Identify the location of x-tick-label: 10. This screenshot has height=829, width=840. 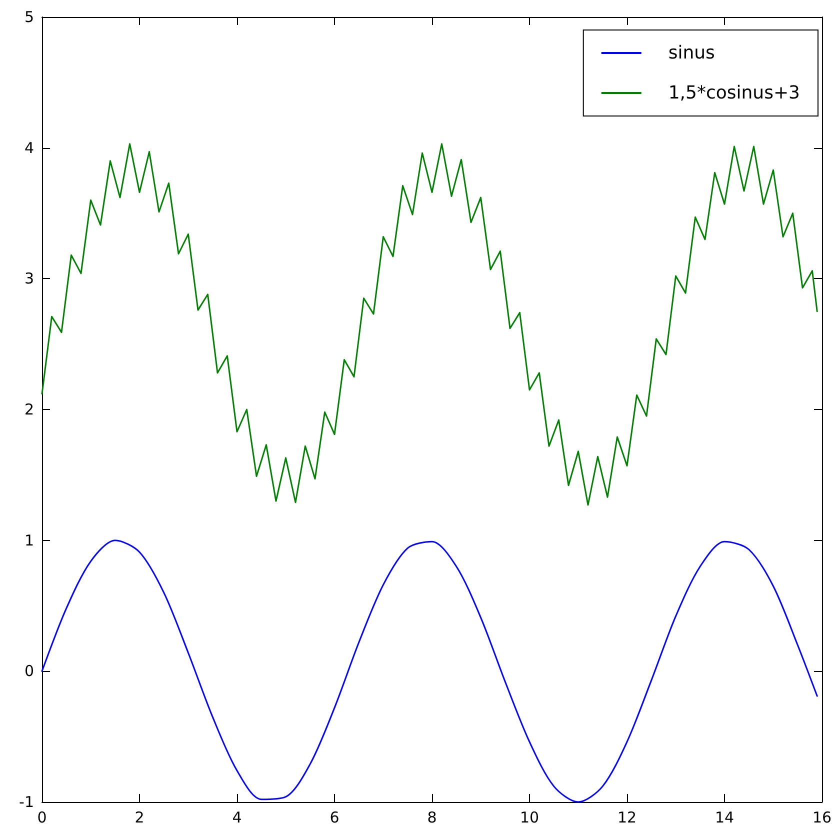
(530, 817).